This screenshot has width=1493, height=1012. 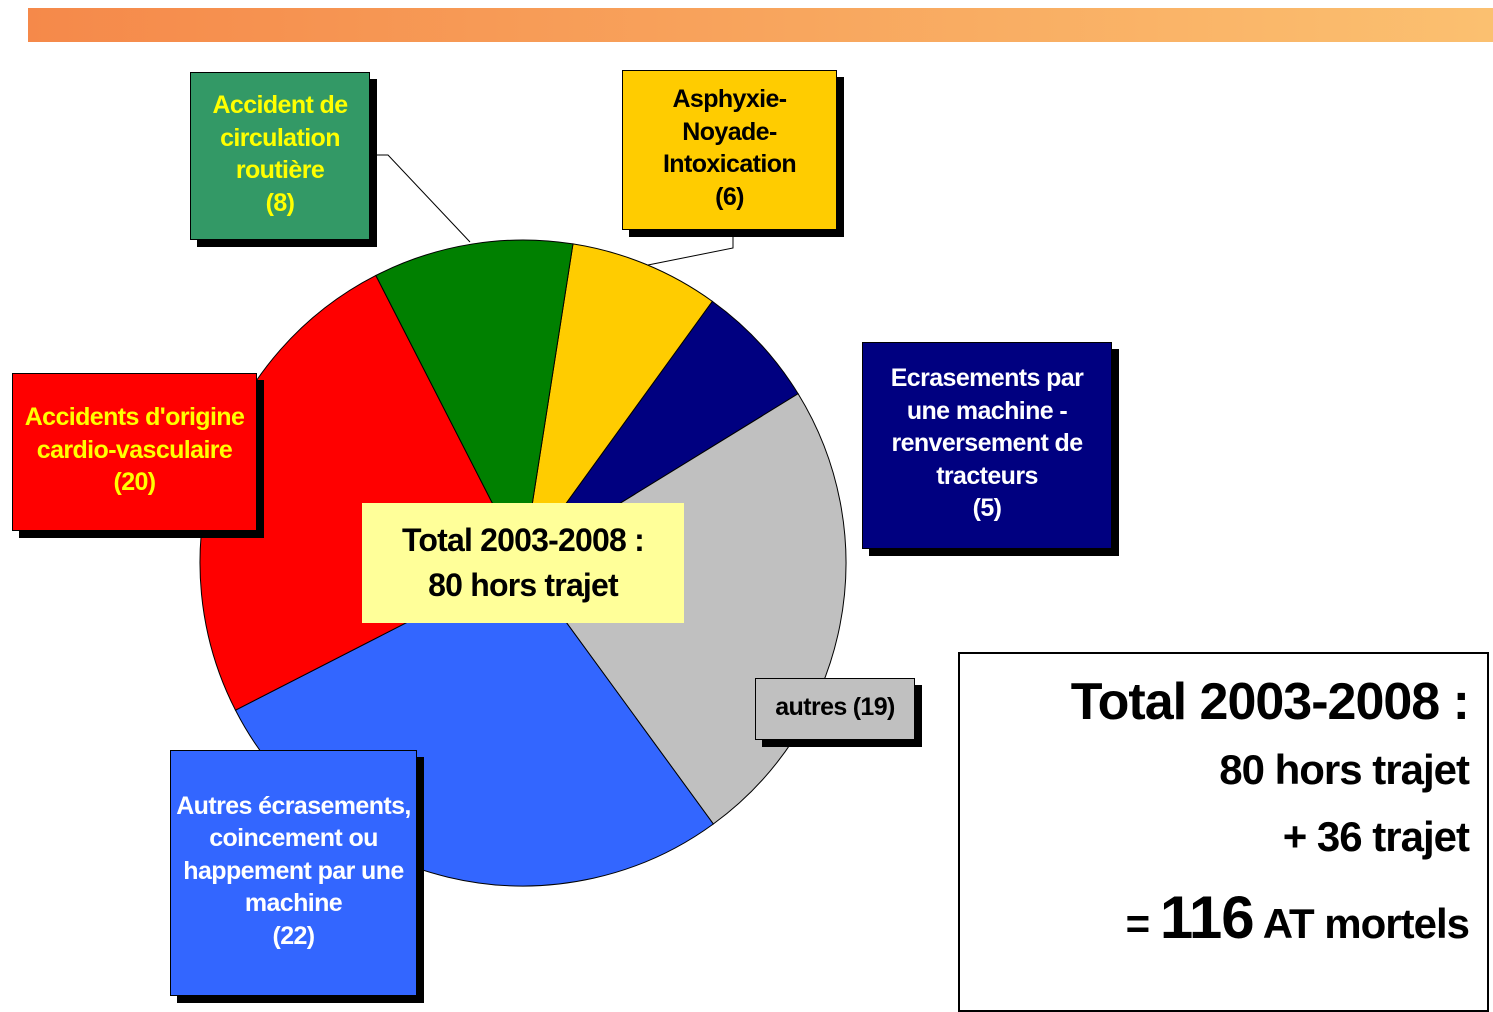 What do you see at coordinates (1207, 918) in the screenshot?
I see `total-value: 116` at bounding box center [1207, 918].